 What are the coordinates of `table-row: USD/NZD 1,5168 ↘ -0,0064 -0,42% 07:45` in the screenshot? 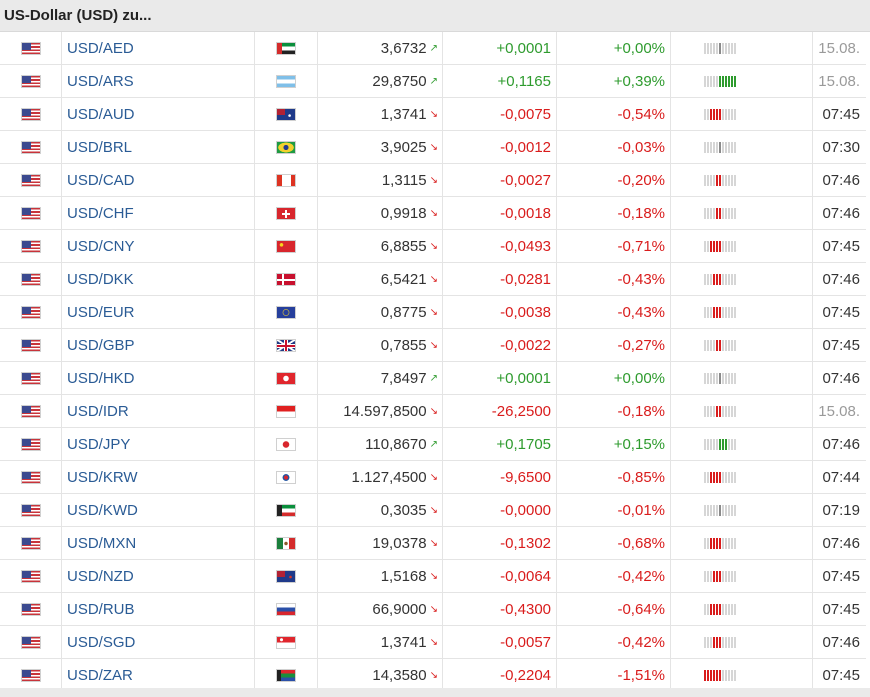 It's located at (433, 576).